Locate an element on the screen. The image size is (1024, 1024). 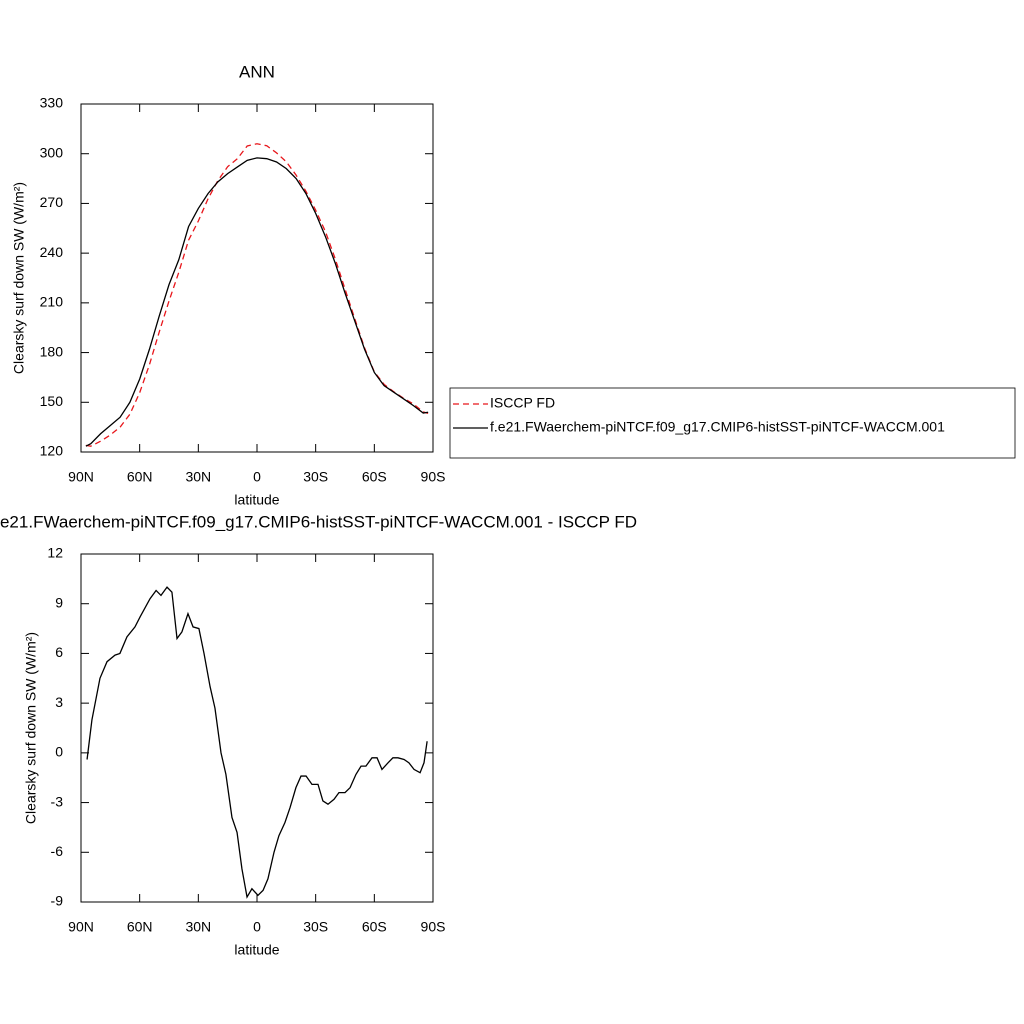
y-tick-label: 240 is located at coordinates (52, 252).